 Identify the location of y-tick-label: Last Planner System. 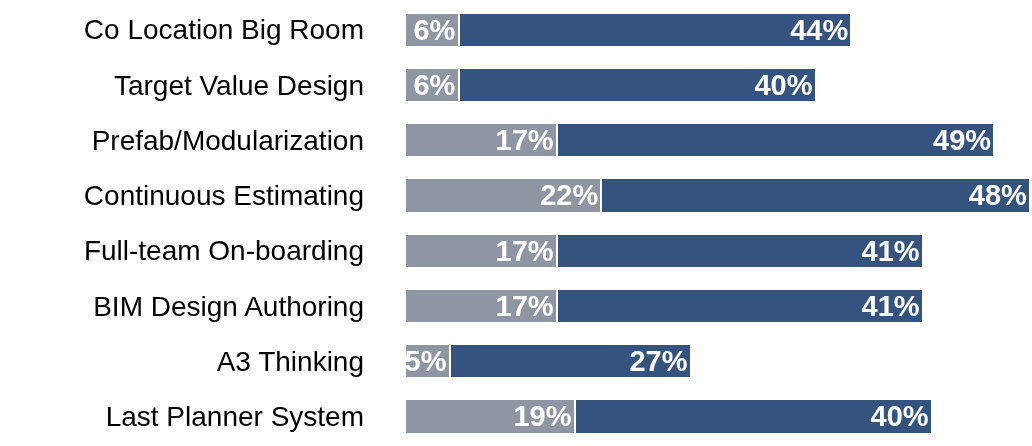
(234, 417).